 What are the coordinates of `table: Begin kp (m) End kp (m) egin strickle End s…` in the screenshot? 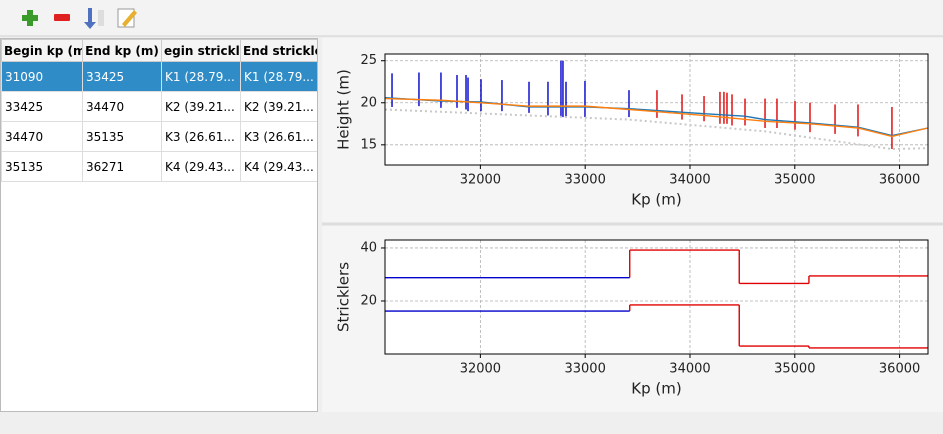 It's located at (159, 110).